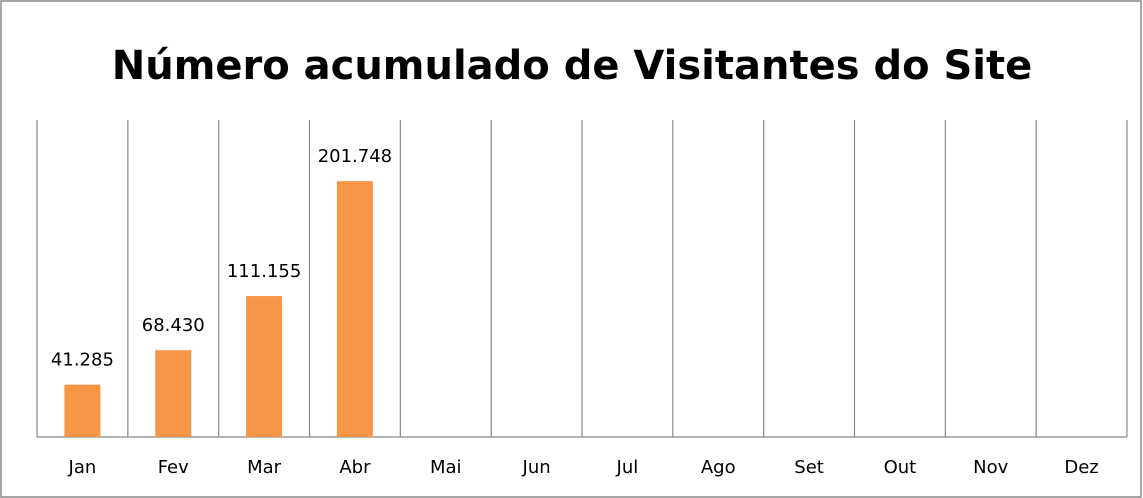 The width and height of the screenshot is (1143, 498). Describe the element at coordinates (173, 467) in the screenshot. I see `x-tick-label: Fev` at that location.